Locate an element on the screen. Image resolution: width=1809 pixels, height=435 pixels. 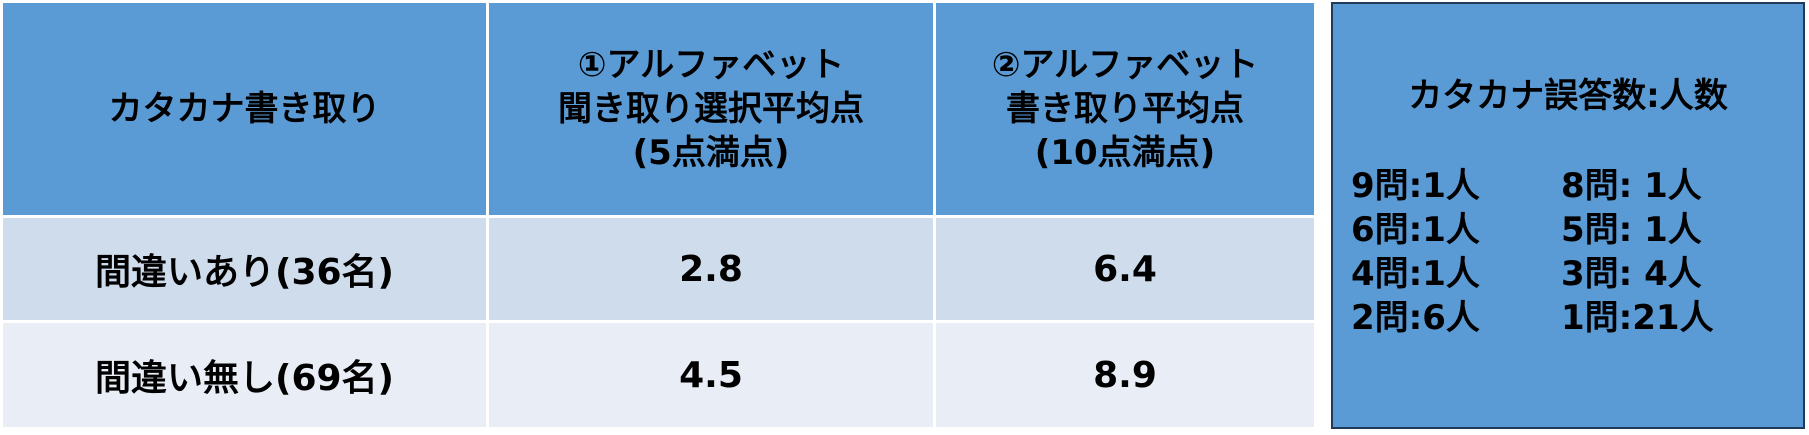
header-listening-line2: 聞き取り選択平均点 is located at coordinates (711, 109).